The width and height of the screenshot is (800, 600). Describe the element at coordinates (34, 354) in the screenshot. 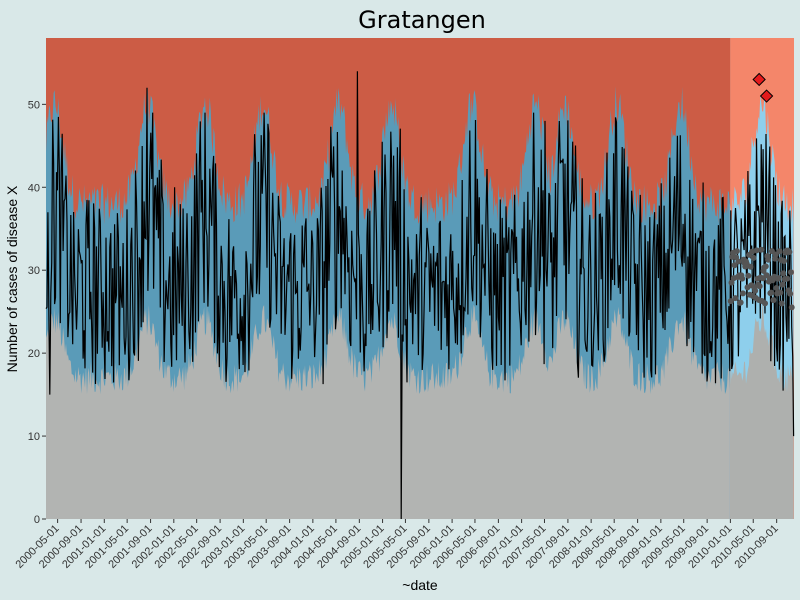

I see `y-tick-label: 20` at that location.